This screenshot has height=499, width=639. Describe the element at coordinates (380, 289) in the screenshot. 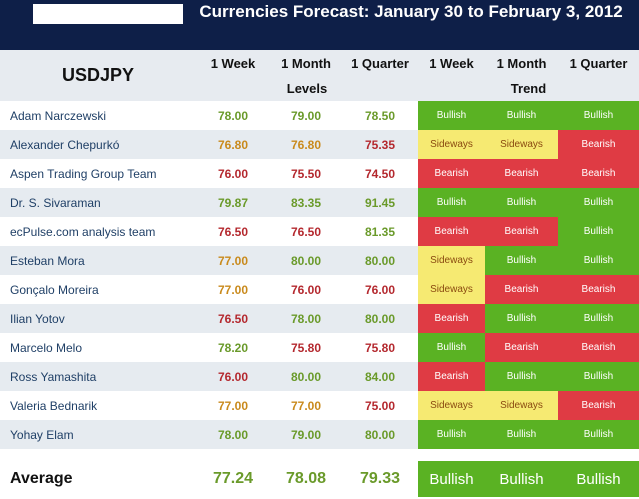

I see `level-quarter: 76.00` at that location.